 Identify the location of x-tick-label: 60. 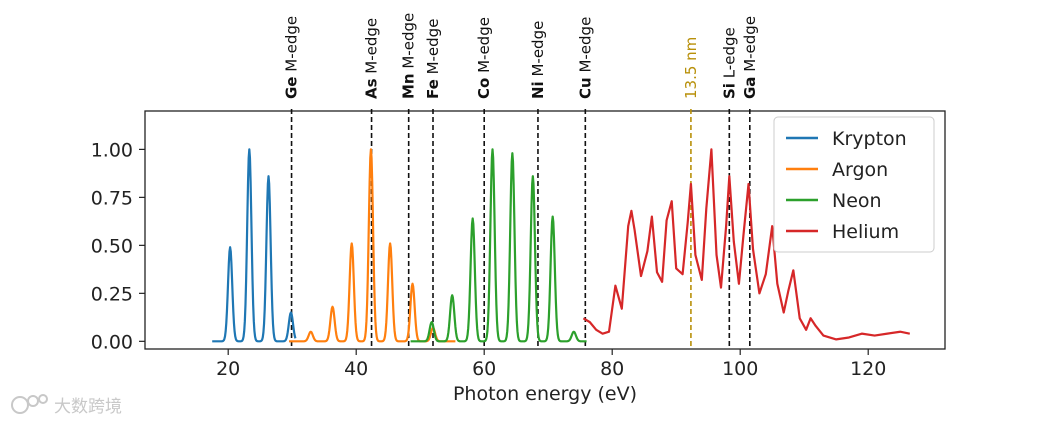
(484, 369).